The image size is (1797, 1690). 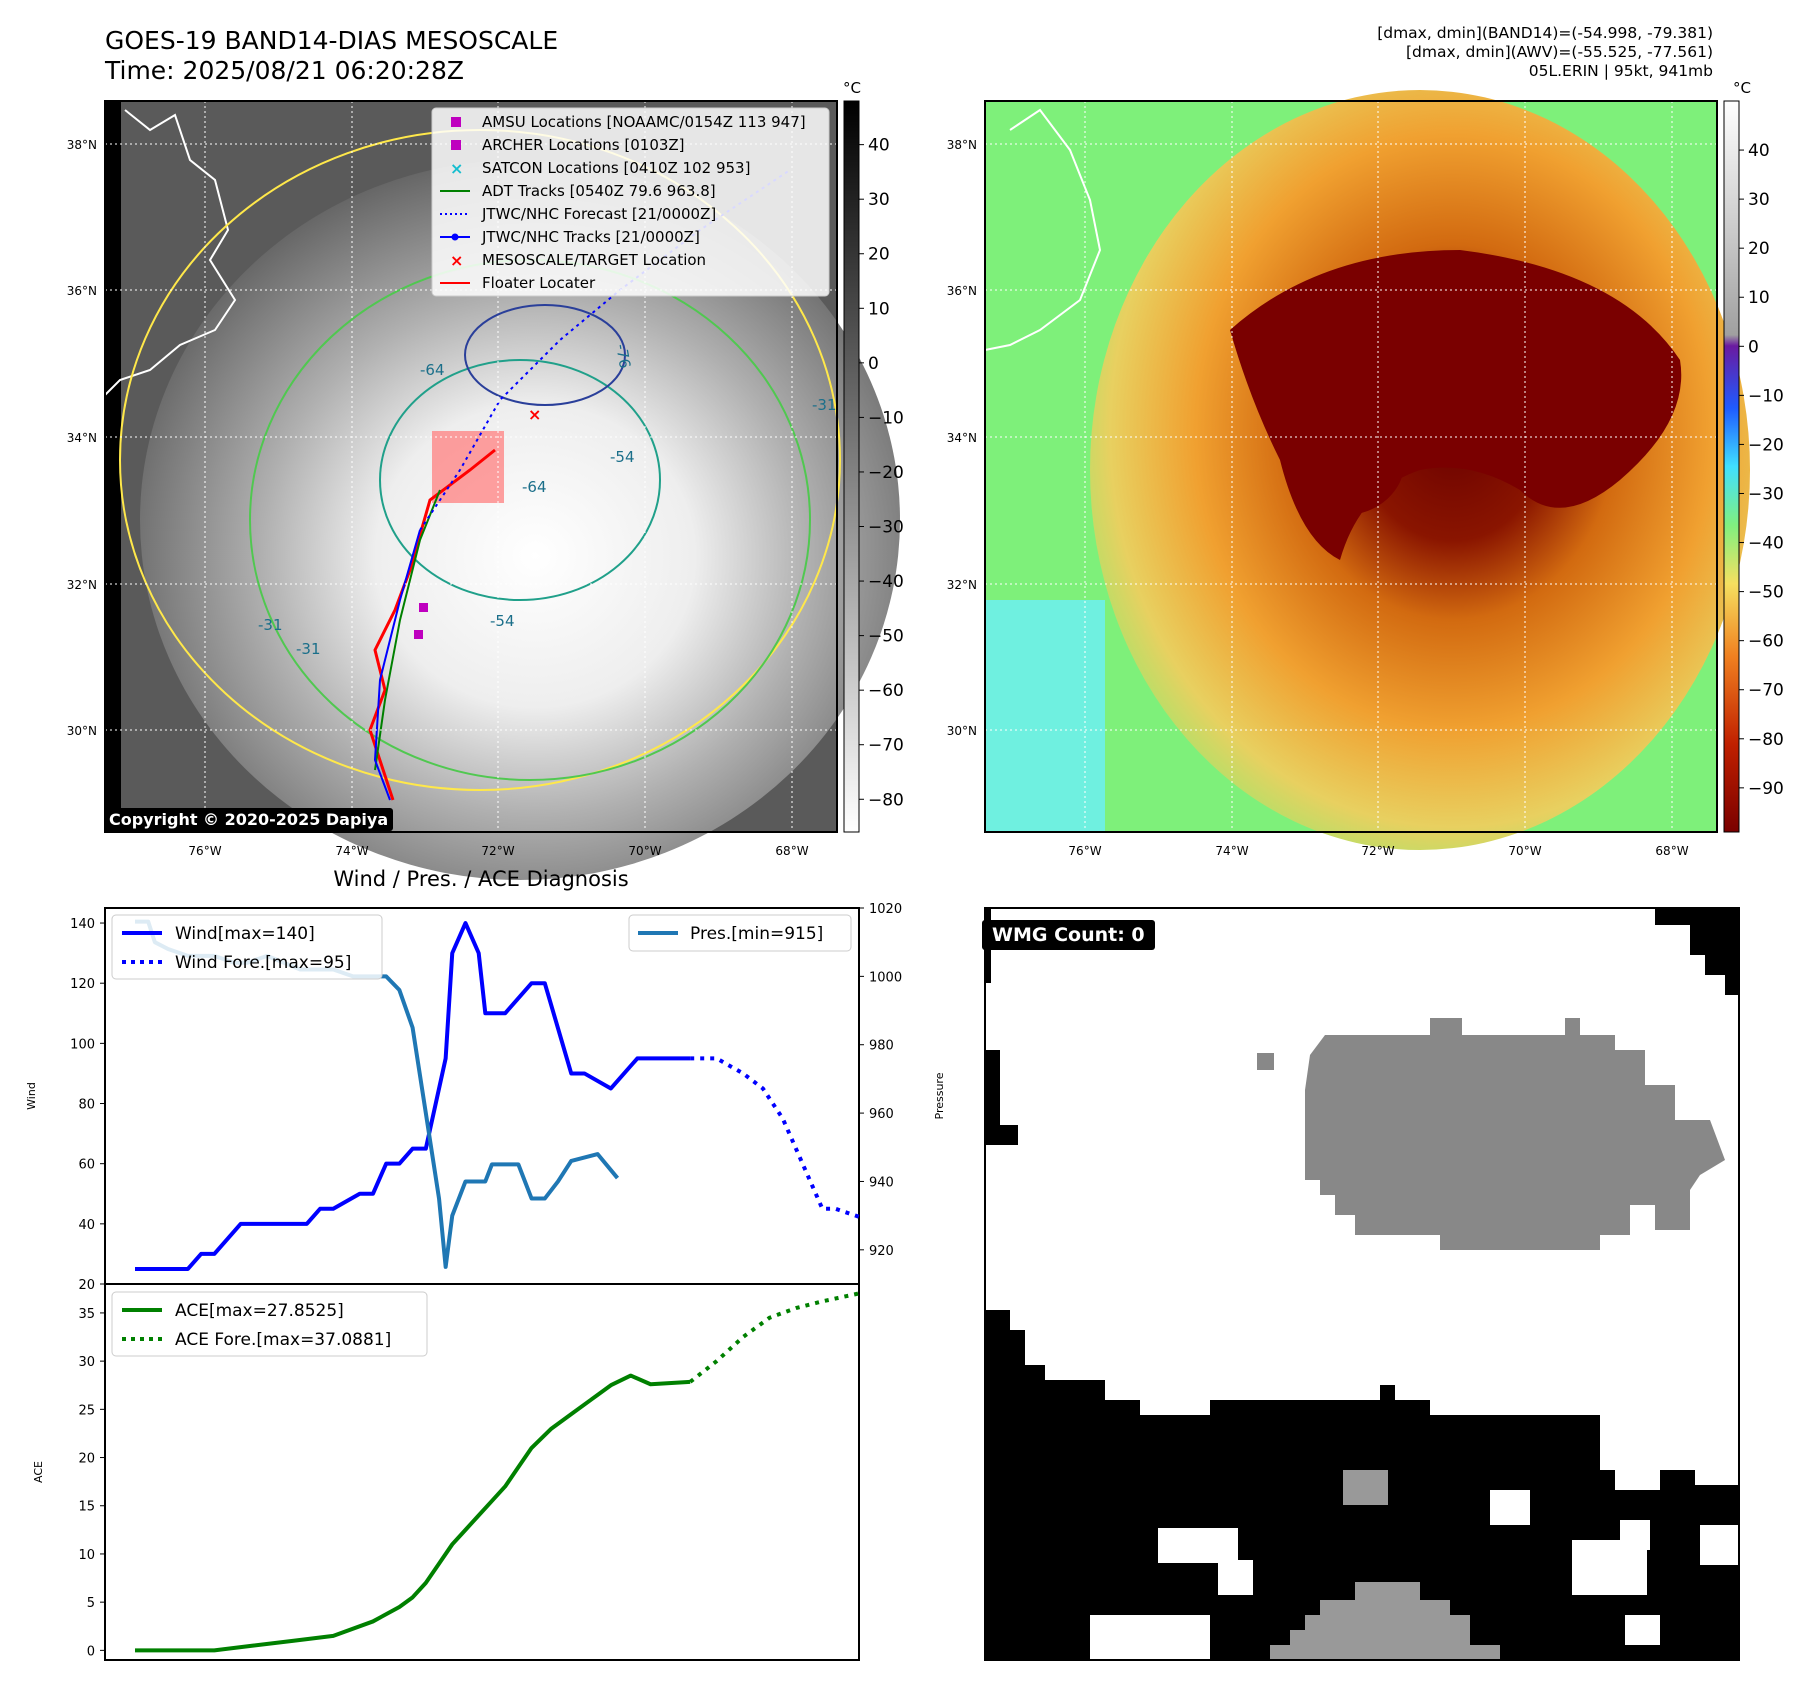 I want to click on left-map-lon-labels: 76°W 74°W 72°W 70°W 68°W, so click(x=498, y=851).